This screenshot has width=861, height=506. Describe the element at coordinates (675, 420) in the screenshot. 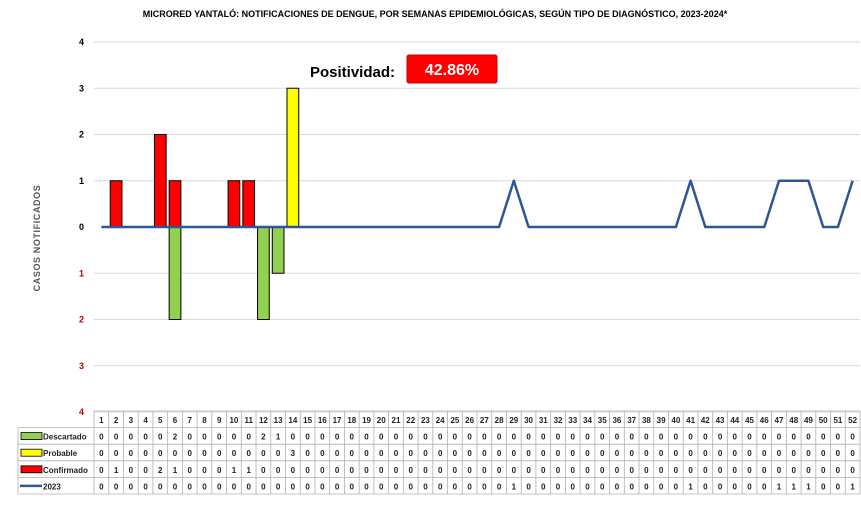

I see `week-header: 40` at that location.